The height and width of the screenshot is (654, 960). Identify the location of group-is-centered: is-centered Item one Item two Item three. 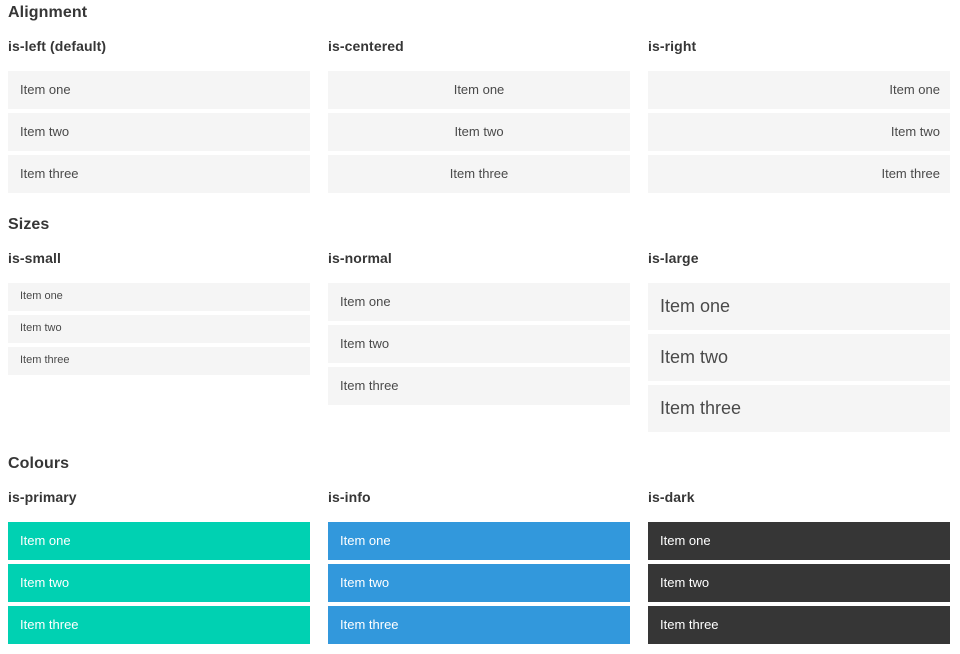
(479, 108).